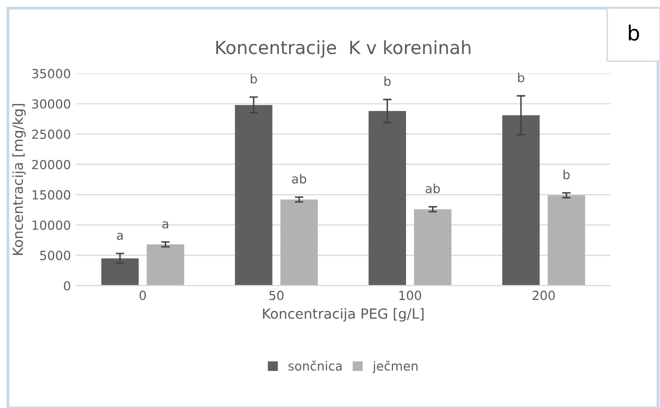 This screenshot has height=408, width=660. What do you see at coordinates (343, 49) in the screenshot?
I see `chart-title: Koncentracije K v koreninah` at bounding box center [343, 49].